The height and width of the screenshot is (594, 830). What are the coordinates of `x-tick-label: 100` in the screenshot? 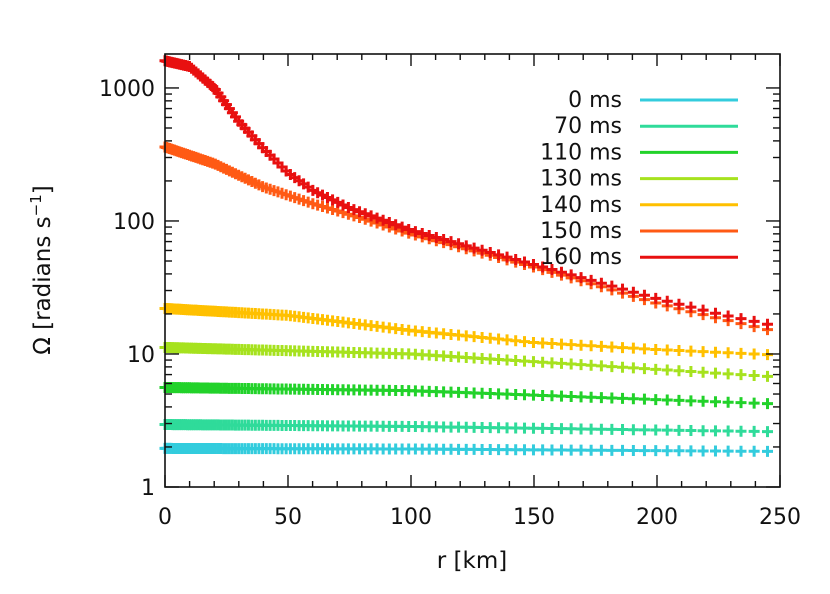 It's located at (411, 517).